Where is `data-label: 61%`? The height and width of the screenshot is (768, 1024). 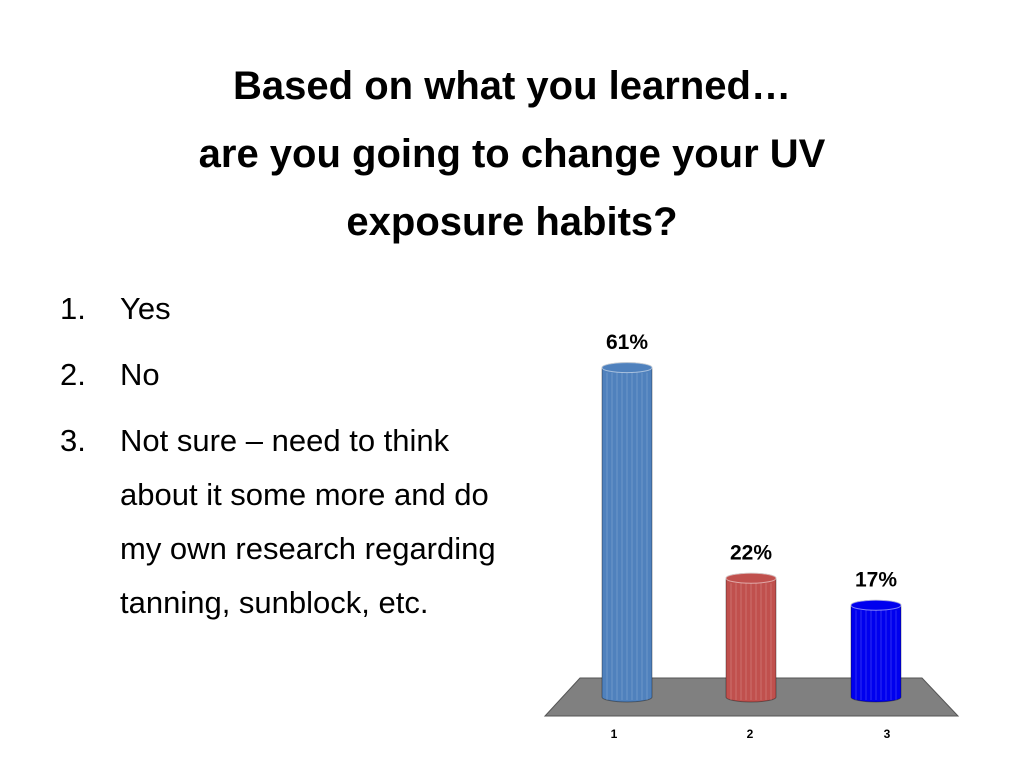
data-label: 61% is located at coordinates (627, 342).